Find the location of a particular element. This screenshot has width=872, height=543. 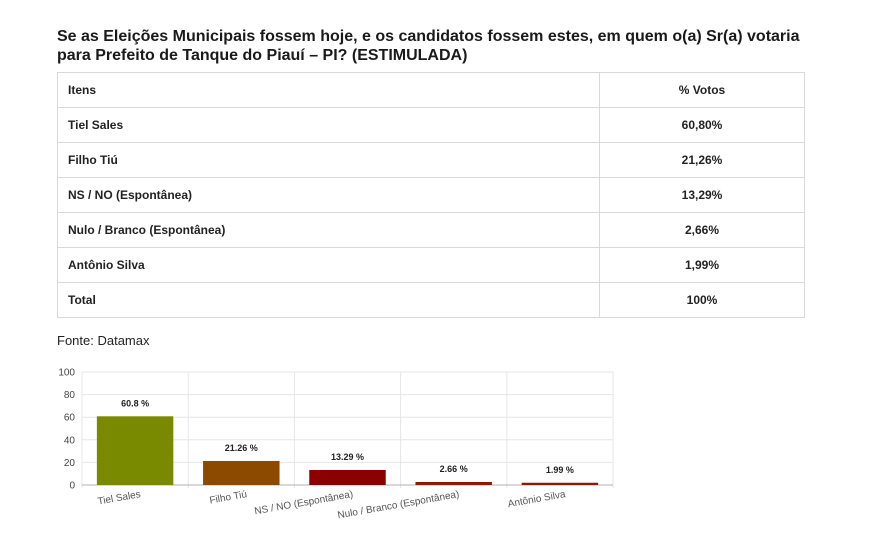

table-row-total: Total 100% is located at coordinates (431, 300).